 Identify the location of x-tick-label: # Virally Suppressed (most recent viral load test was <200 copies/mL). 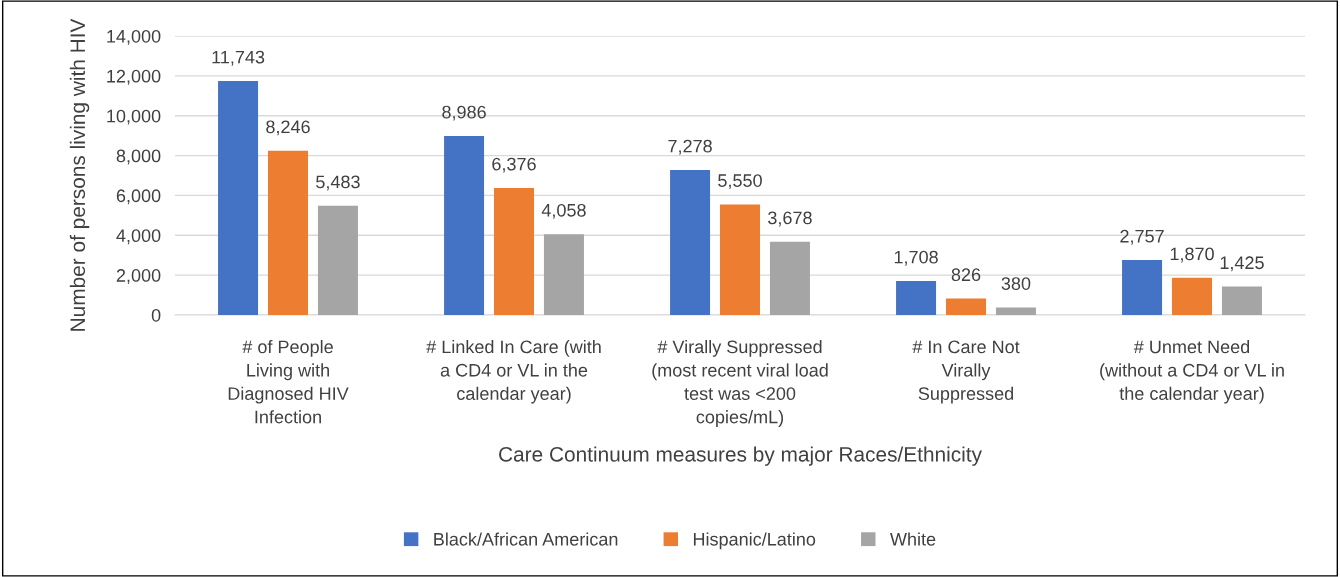
(740, 383).